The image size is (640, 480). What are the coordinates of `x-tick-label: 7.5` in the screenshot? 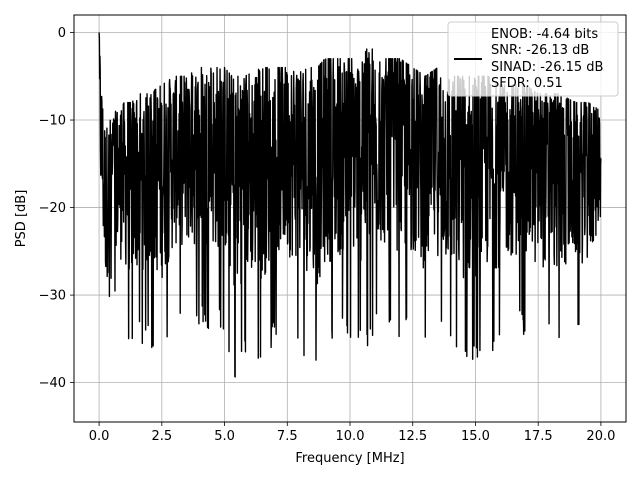 It's located at (287, 436).